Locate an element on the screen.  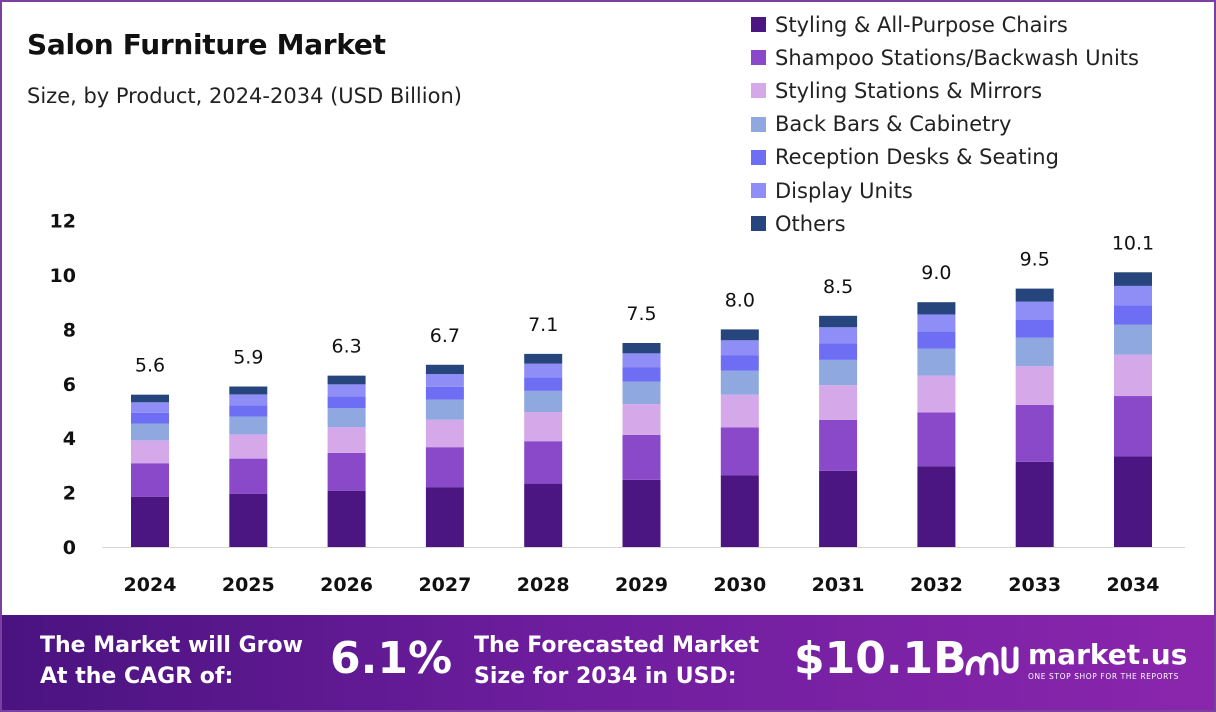
bar-total-label: 6.3 is located at coordinates (346, 347).